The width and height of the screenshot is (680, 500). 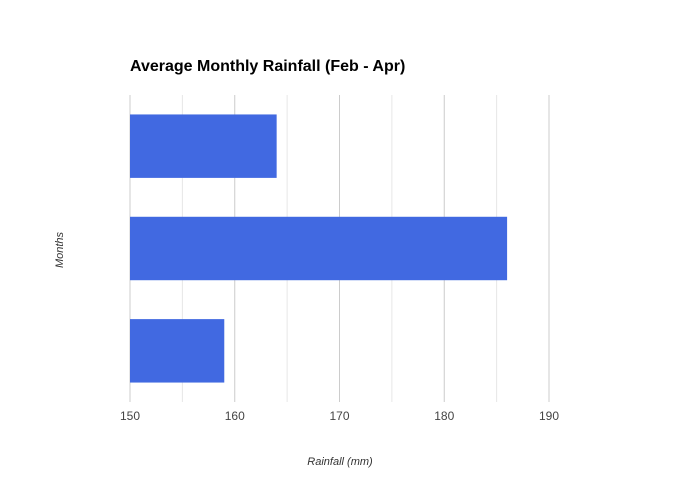 I want to click on chart-title: Average Monthly Rainfall (Feb - Apr), so click(x=267, y=66).